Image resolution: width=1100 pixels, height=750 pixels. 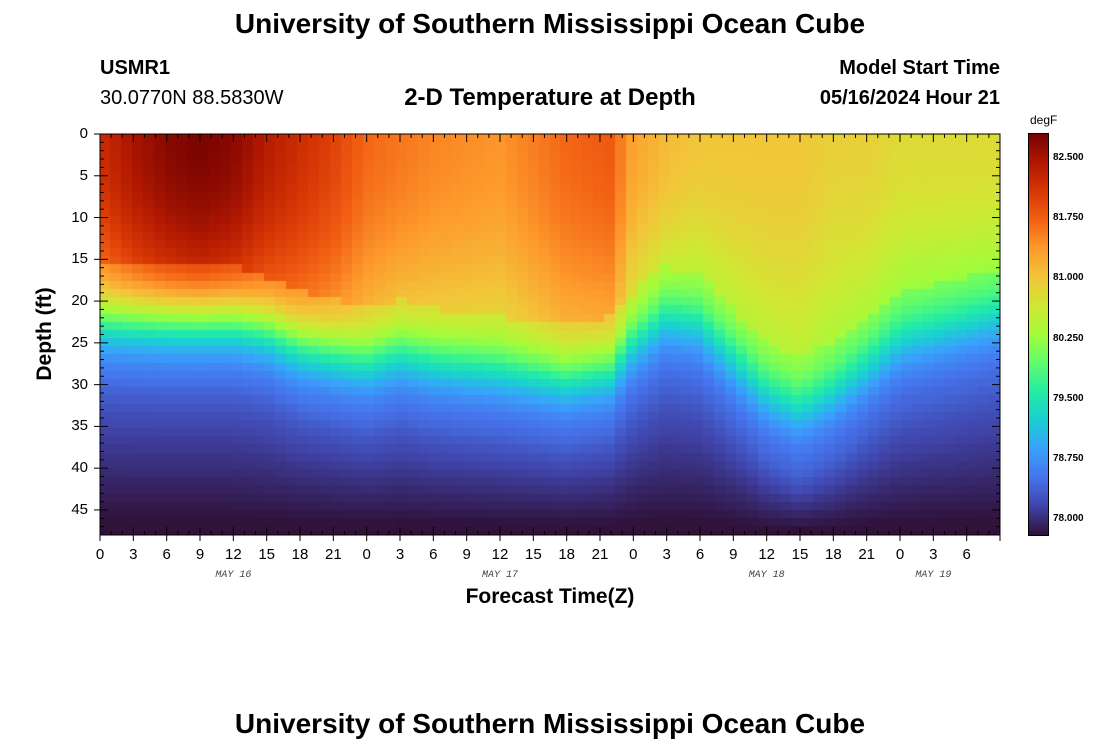 I want to click on y-tick-label: 45, so click(x=79, y=509).